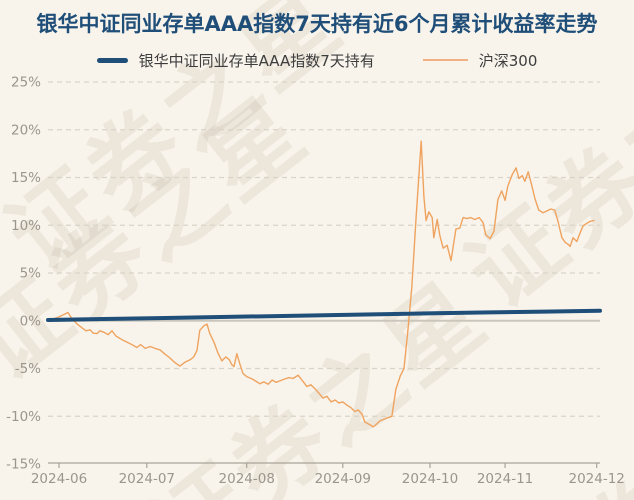 The height and width of the screenshot is (500, 634). What do you see at coordinates (112, 60) in the screenshot?
I see `legend-swatch-fund-line` at bounding box center [112, 60].